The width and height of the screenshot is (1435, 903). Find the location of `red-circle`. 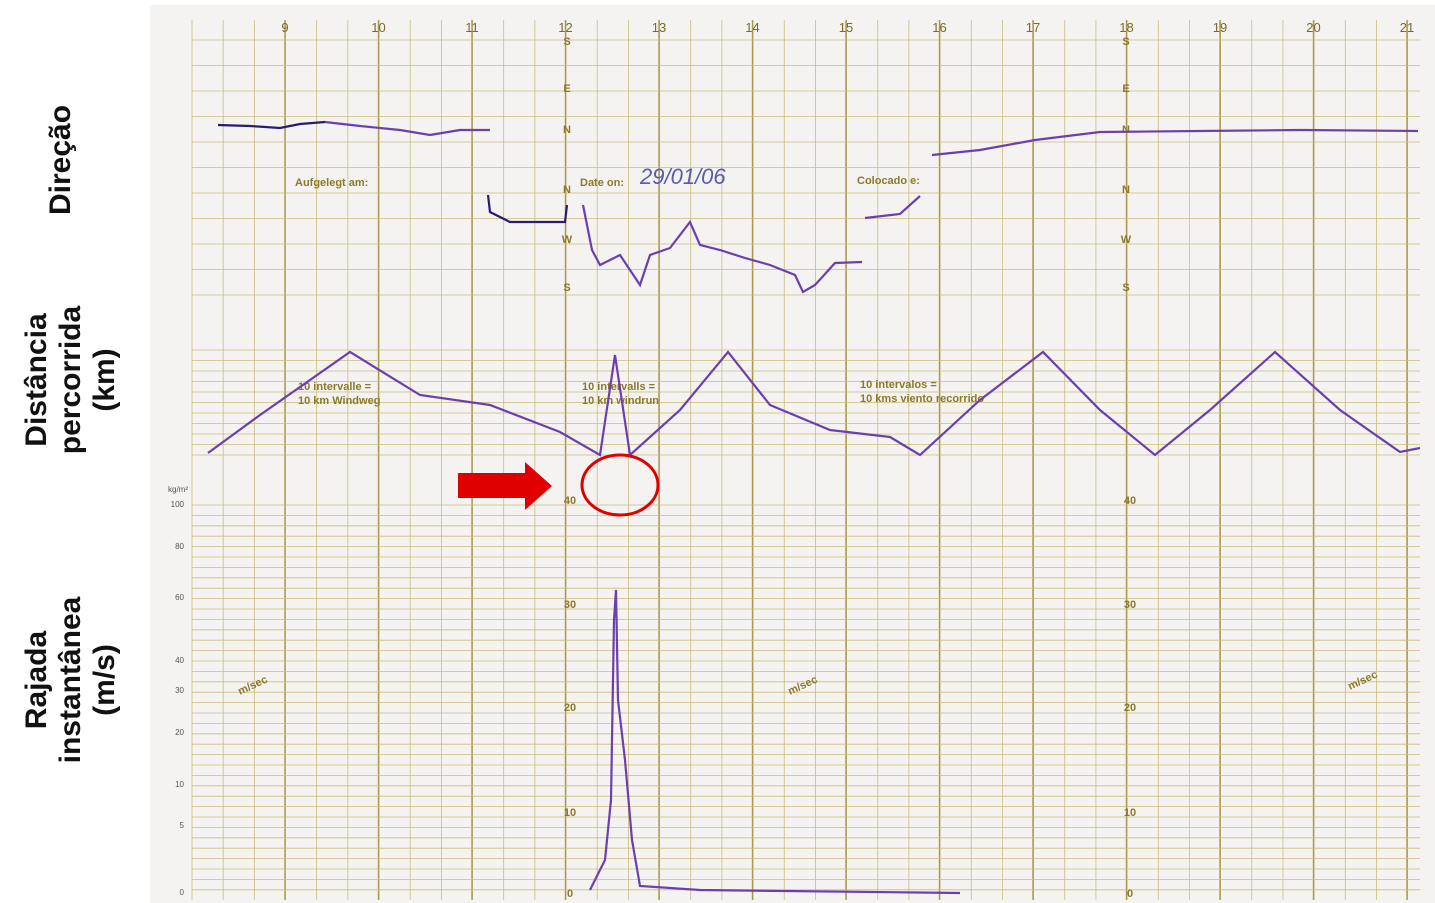

red-circle is located at coordinates (620, 485).